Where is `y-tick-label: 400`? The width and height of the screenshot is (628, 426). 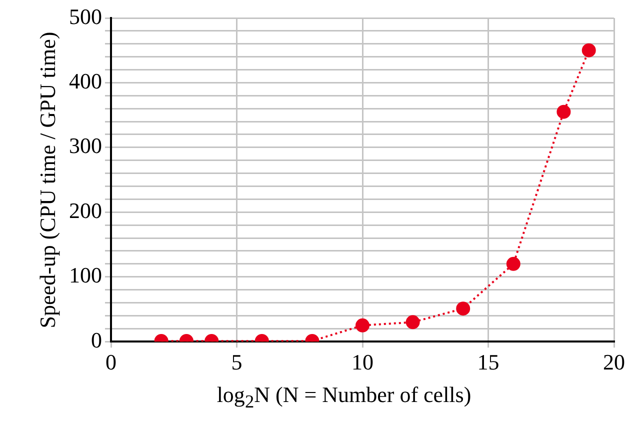 y-tick-label: 400 is located at coordinates (85, 81).